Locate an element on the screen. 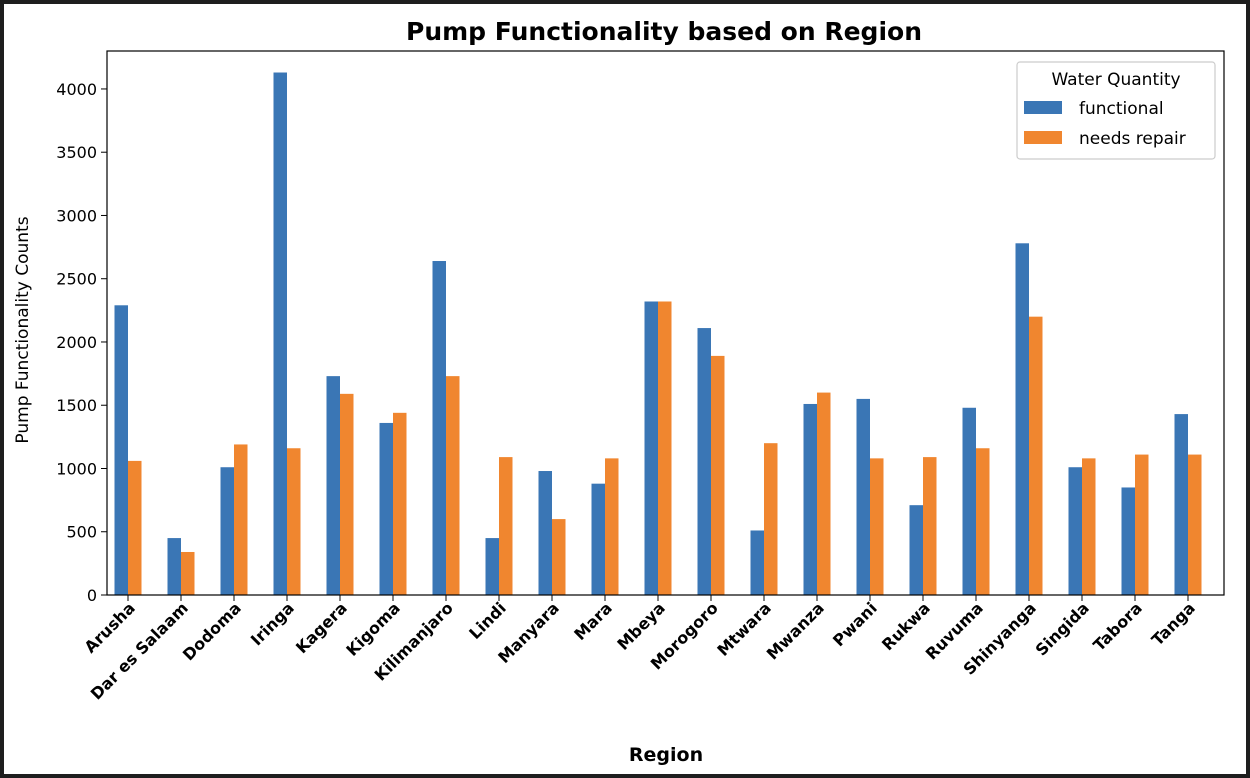 This screenshot has width=1250, height=778. x-tick-label-mara: Mara is located at coordinates (593, 621).